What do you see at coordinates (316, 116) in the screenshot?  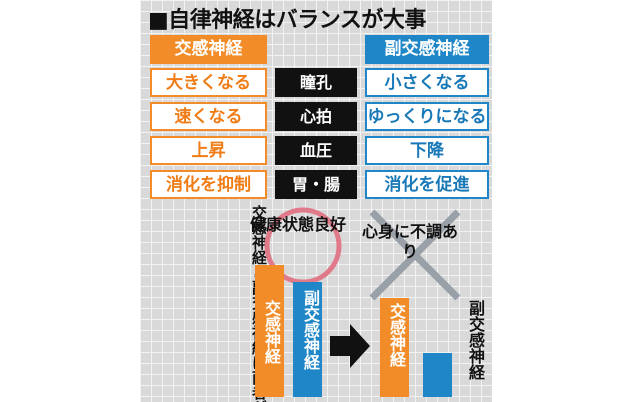 I see `organ-label-heart: 心拍` at bounding box center [316, 116].